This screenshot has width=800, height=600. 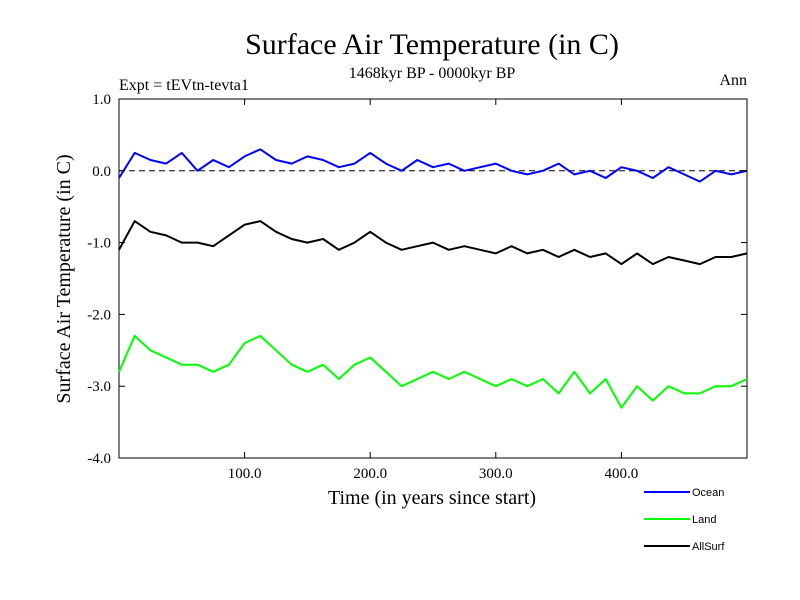 I want to click on y-tick-label: -1.0, so click(x=99, y=244).